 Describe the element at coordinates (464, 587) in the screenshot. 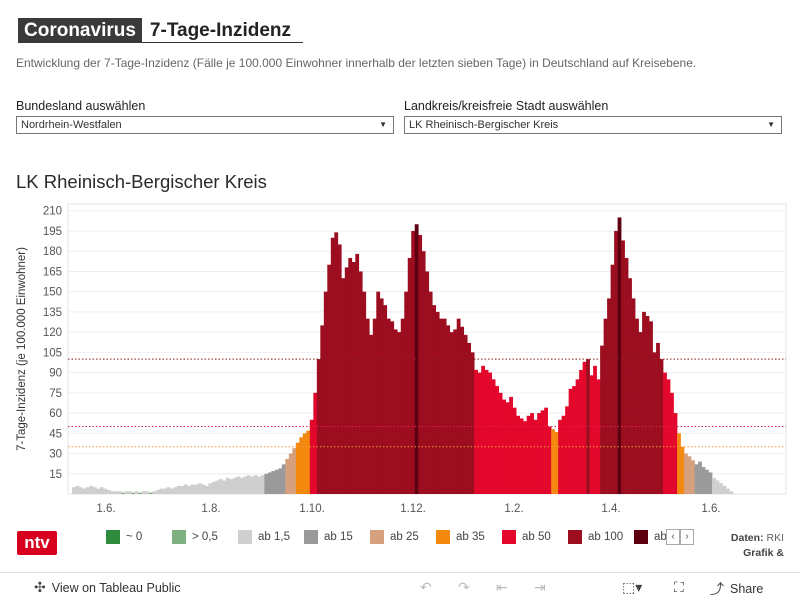

I see `redo-icon: ↷` at that location.